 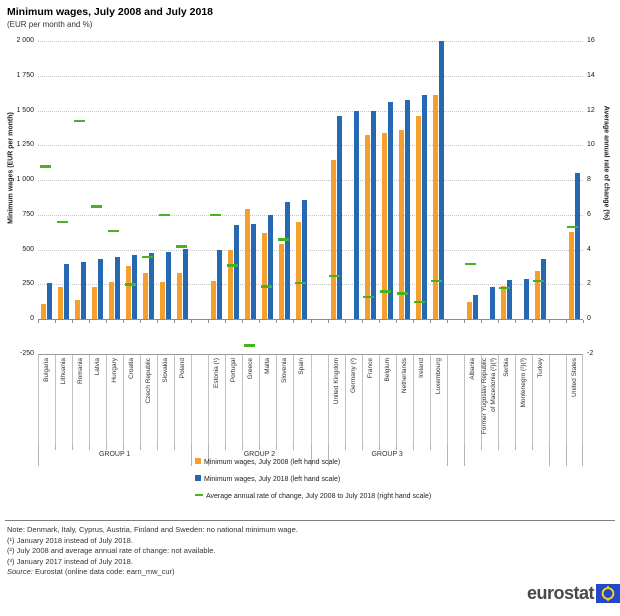 What do you see at coordinates (591, 40) in the screenshot?
I see `right-axis-tick-label: 16` at bounding box center [591, 40].